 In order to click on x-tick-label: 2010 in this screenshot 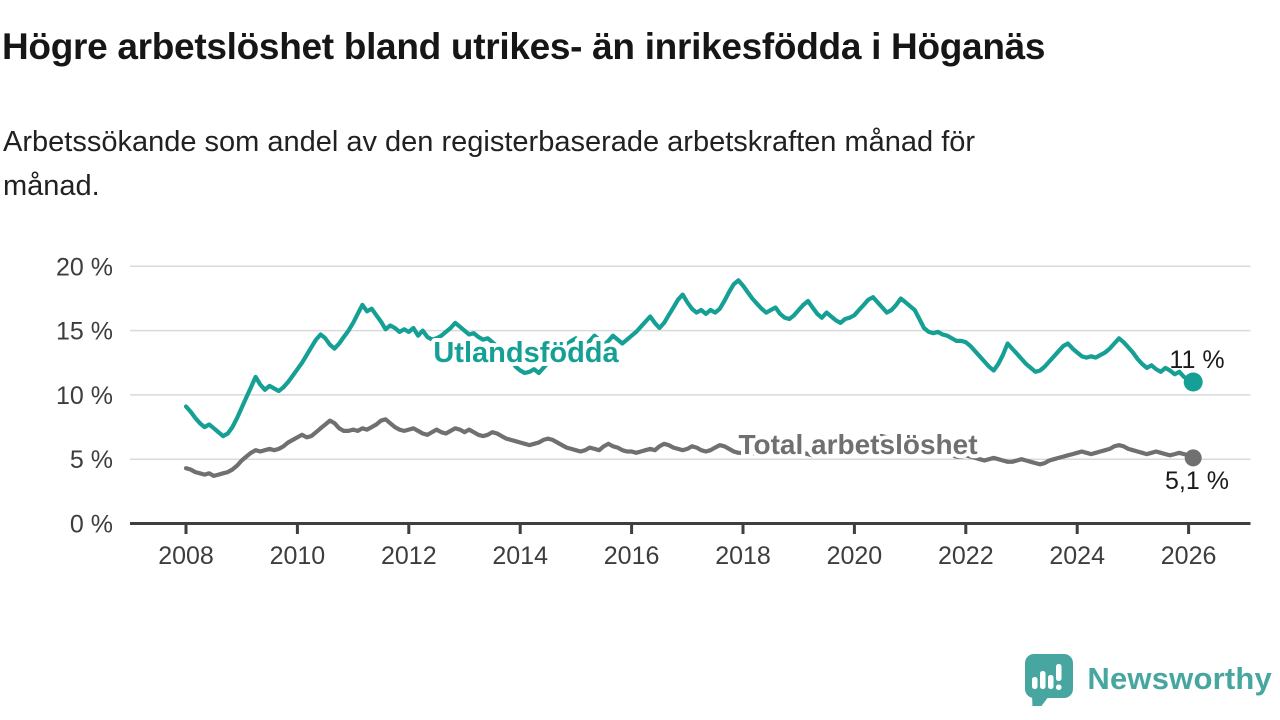, I will do `click(298, 556)`.